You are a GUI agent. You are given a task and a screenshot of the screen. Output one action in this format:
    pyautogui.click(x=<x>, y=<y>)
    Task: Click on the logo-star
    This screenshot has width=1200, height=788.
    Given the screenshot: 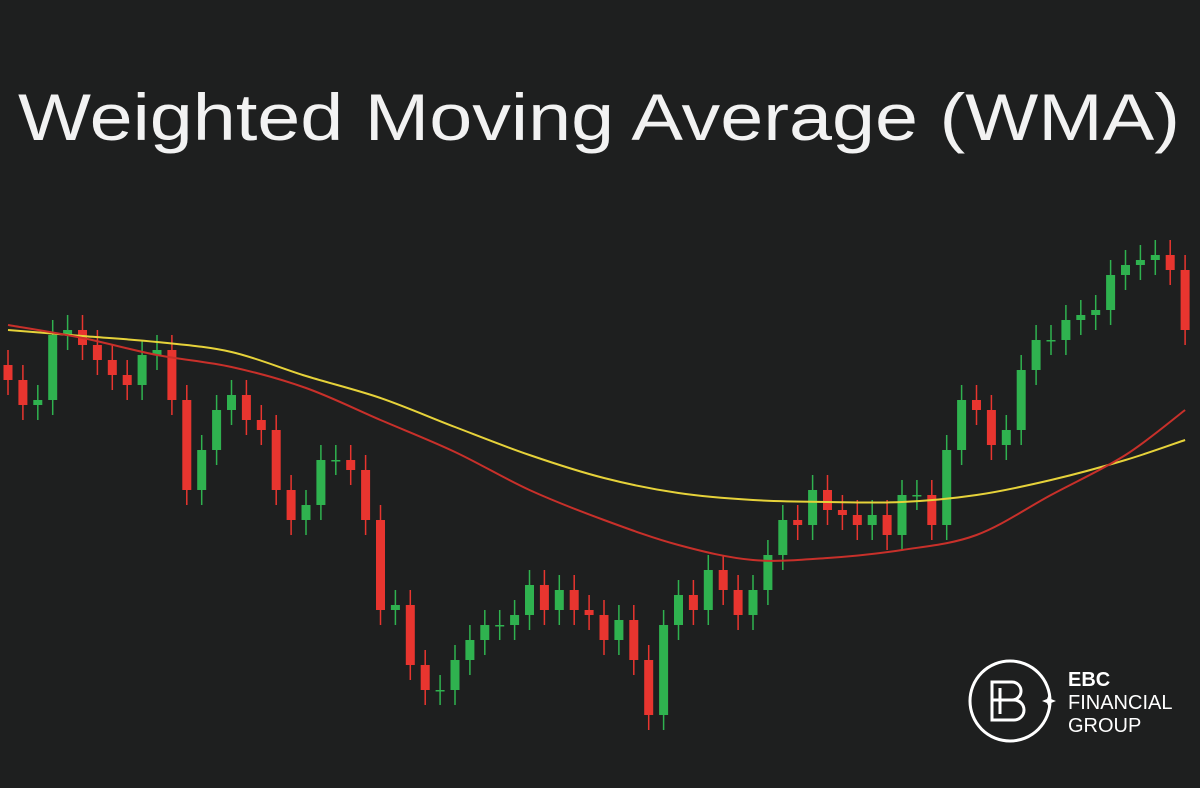 What is the action you would take?
    pyautogui.click(x=1049, y=701)
    